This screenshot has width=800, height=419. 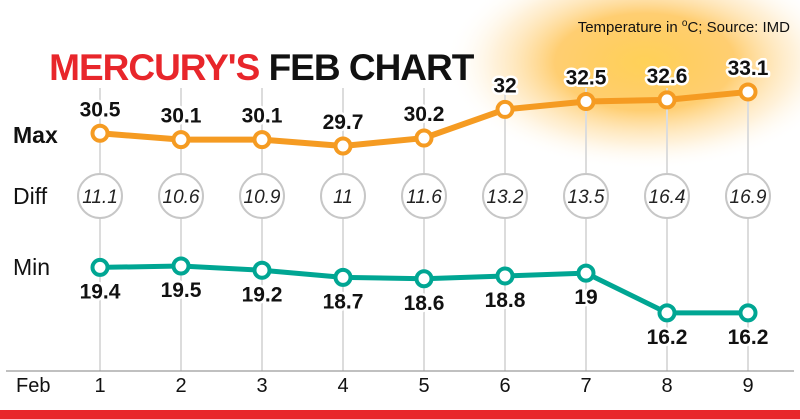 What do you see at coordinates (629, 27) in the screenshot?
I see `source-pre: Temperature in` at bounding box center [629, 27].